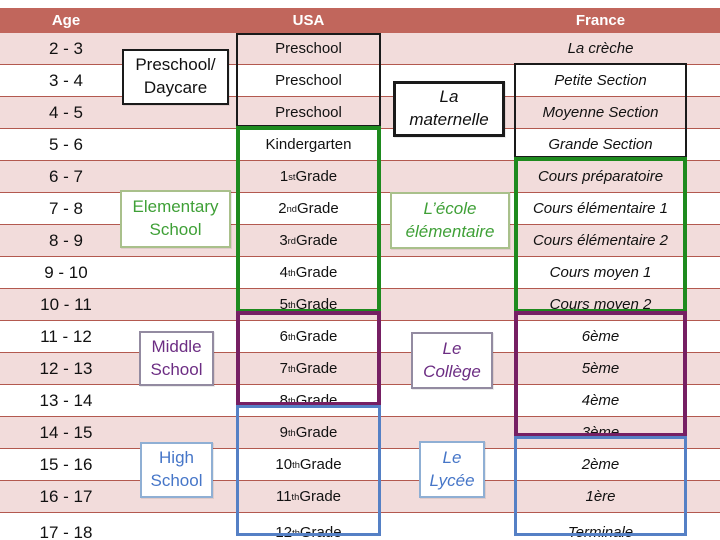  What do you see at coordinates (600, 464) in the screenshot?
I see `france-cell: 2ème` at bounding box center [600, 464].